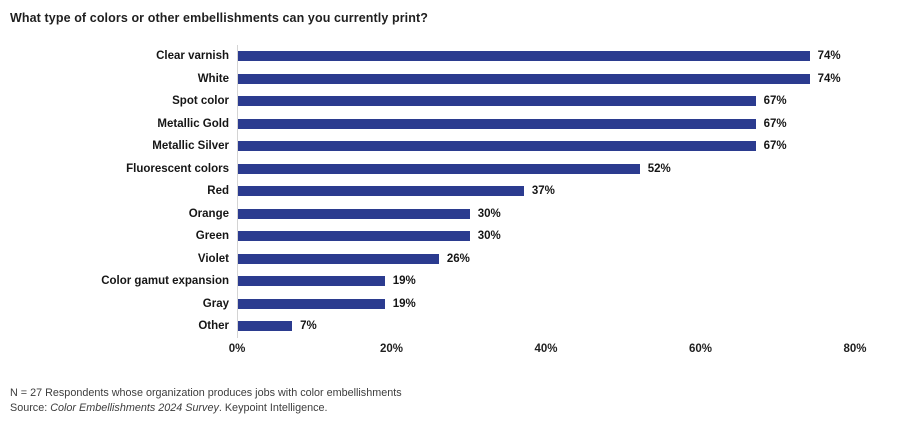 This screenshot has height=436, width=899. What do you see at coordinates (134, 408) in the screenshot?
I see `footer-source-title: Color Embellishments 2024 Survey` at bounding box center [134, 408].